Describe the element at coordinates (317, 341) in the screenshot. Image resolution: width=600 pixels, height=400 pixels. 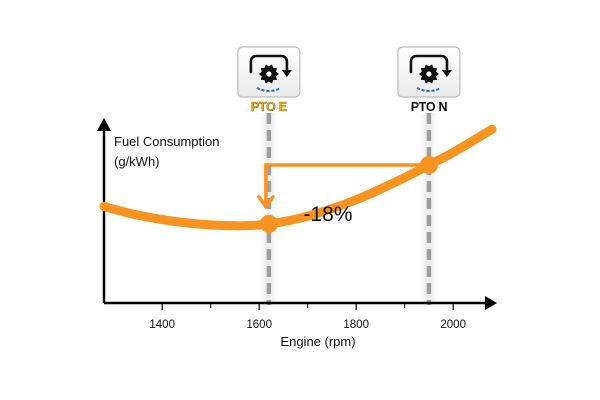
I see `x-axis-label: Engine (rpm)` at that location.